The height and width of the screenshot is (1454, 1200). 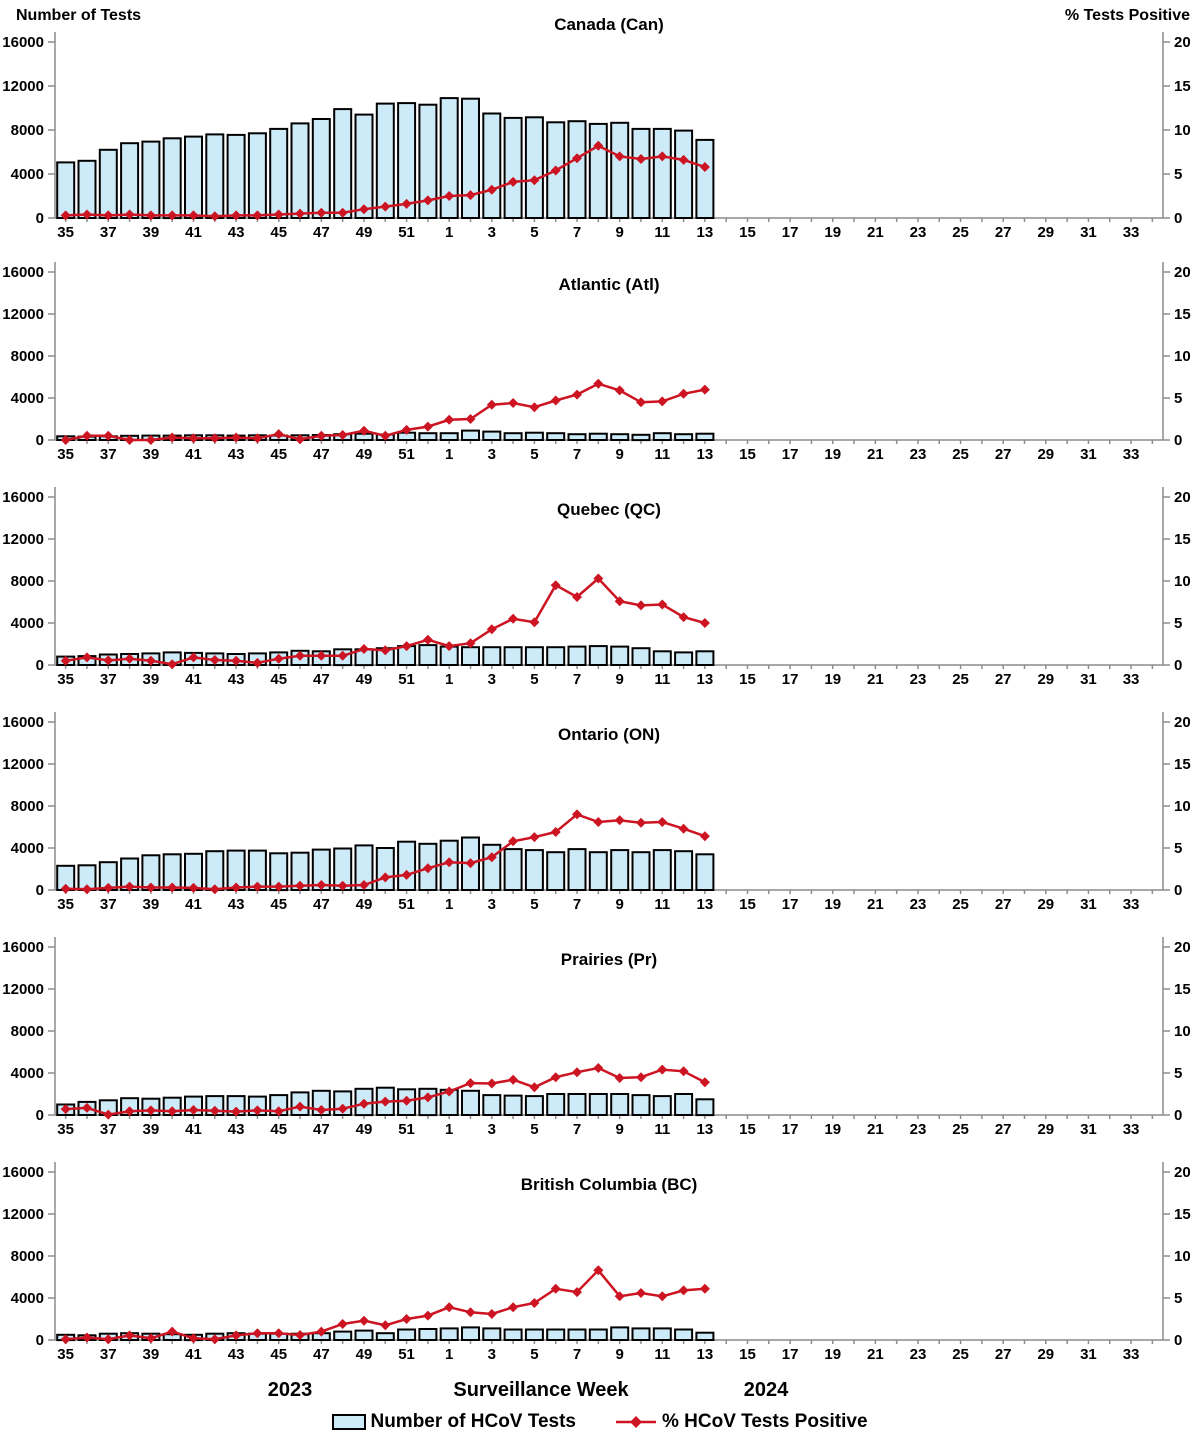 I want to click on panel-title: Ontario (ON), so click(x=609, y=734).